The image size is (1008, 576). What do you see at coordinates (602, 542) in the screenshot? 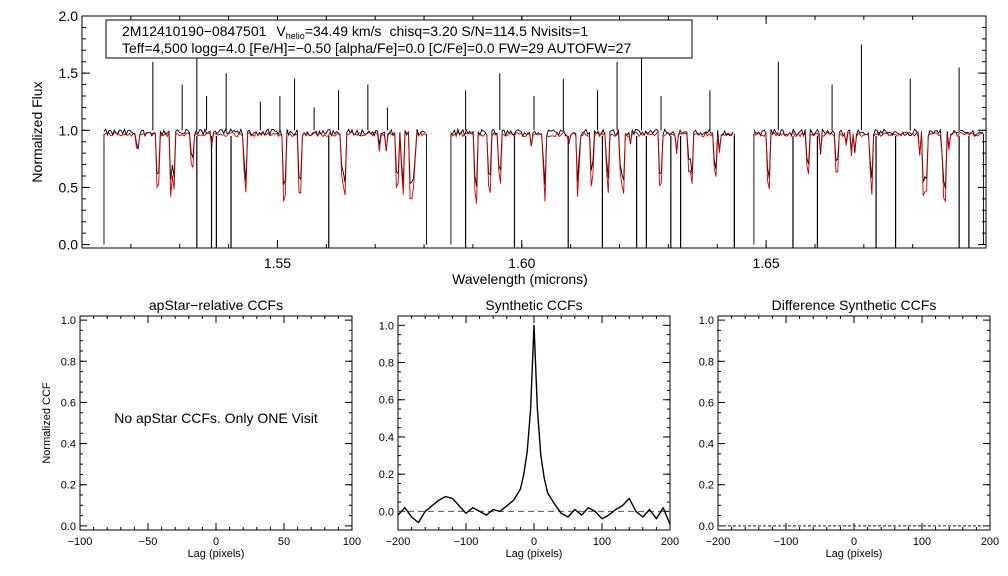
I see `synthetic-ccf-xtick-label: 100` at bounding box center [602, 542].